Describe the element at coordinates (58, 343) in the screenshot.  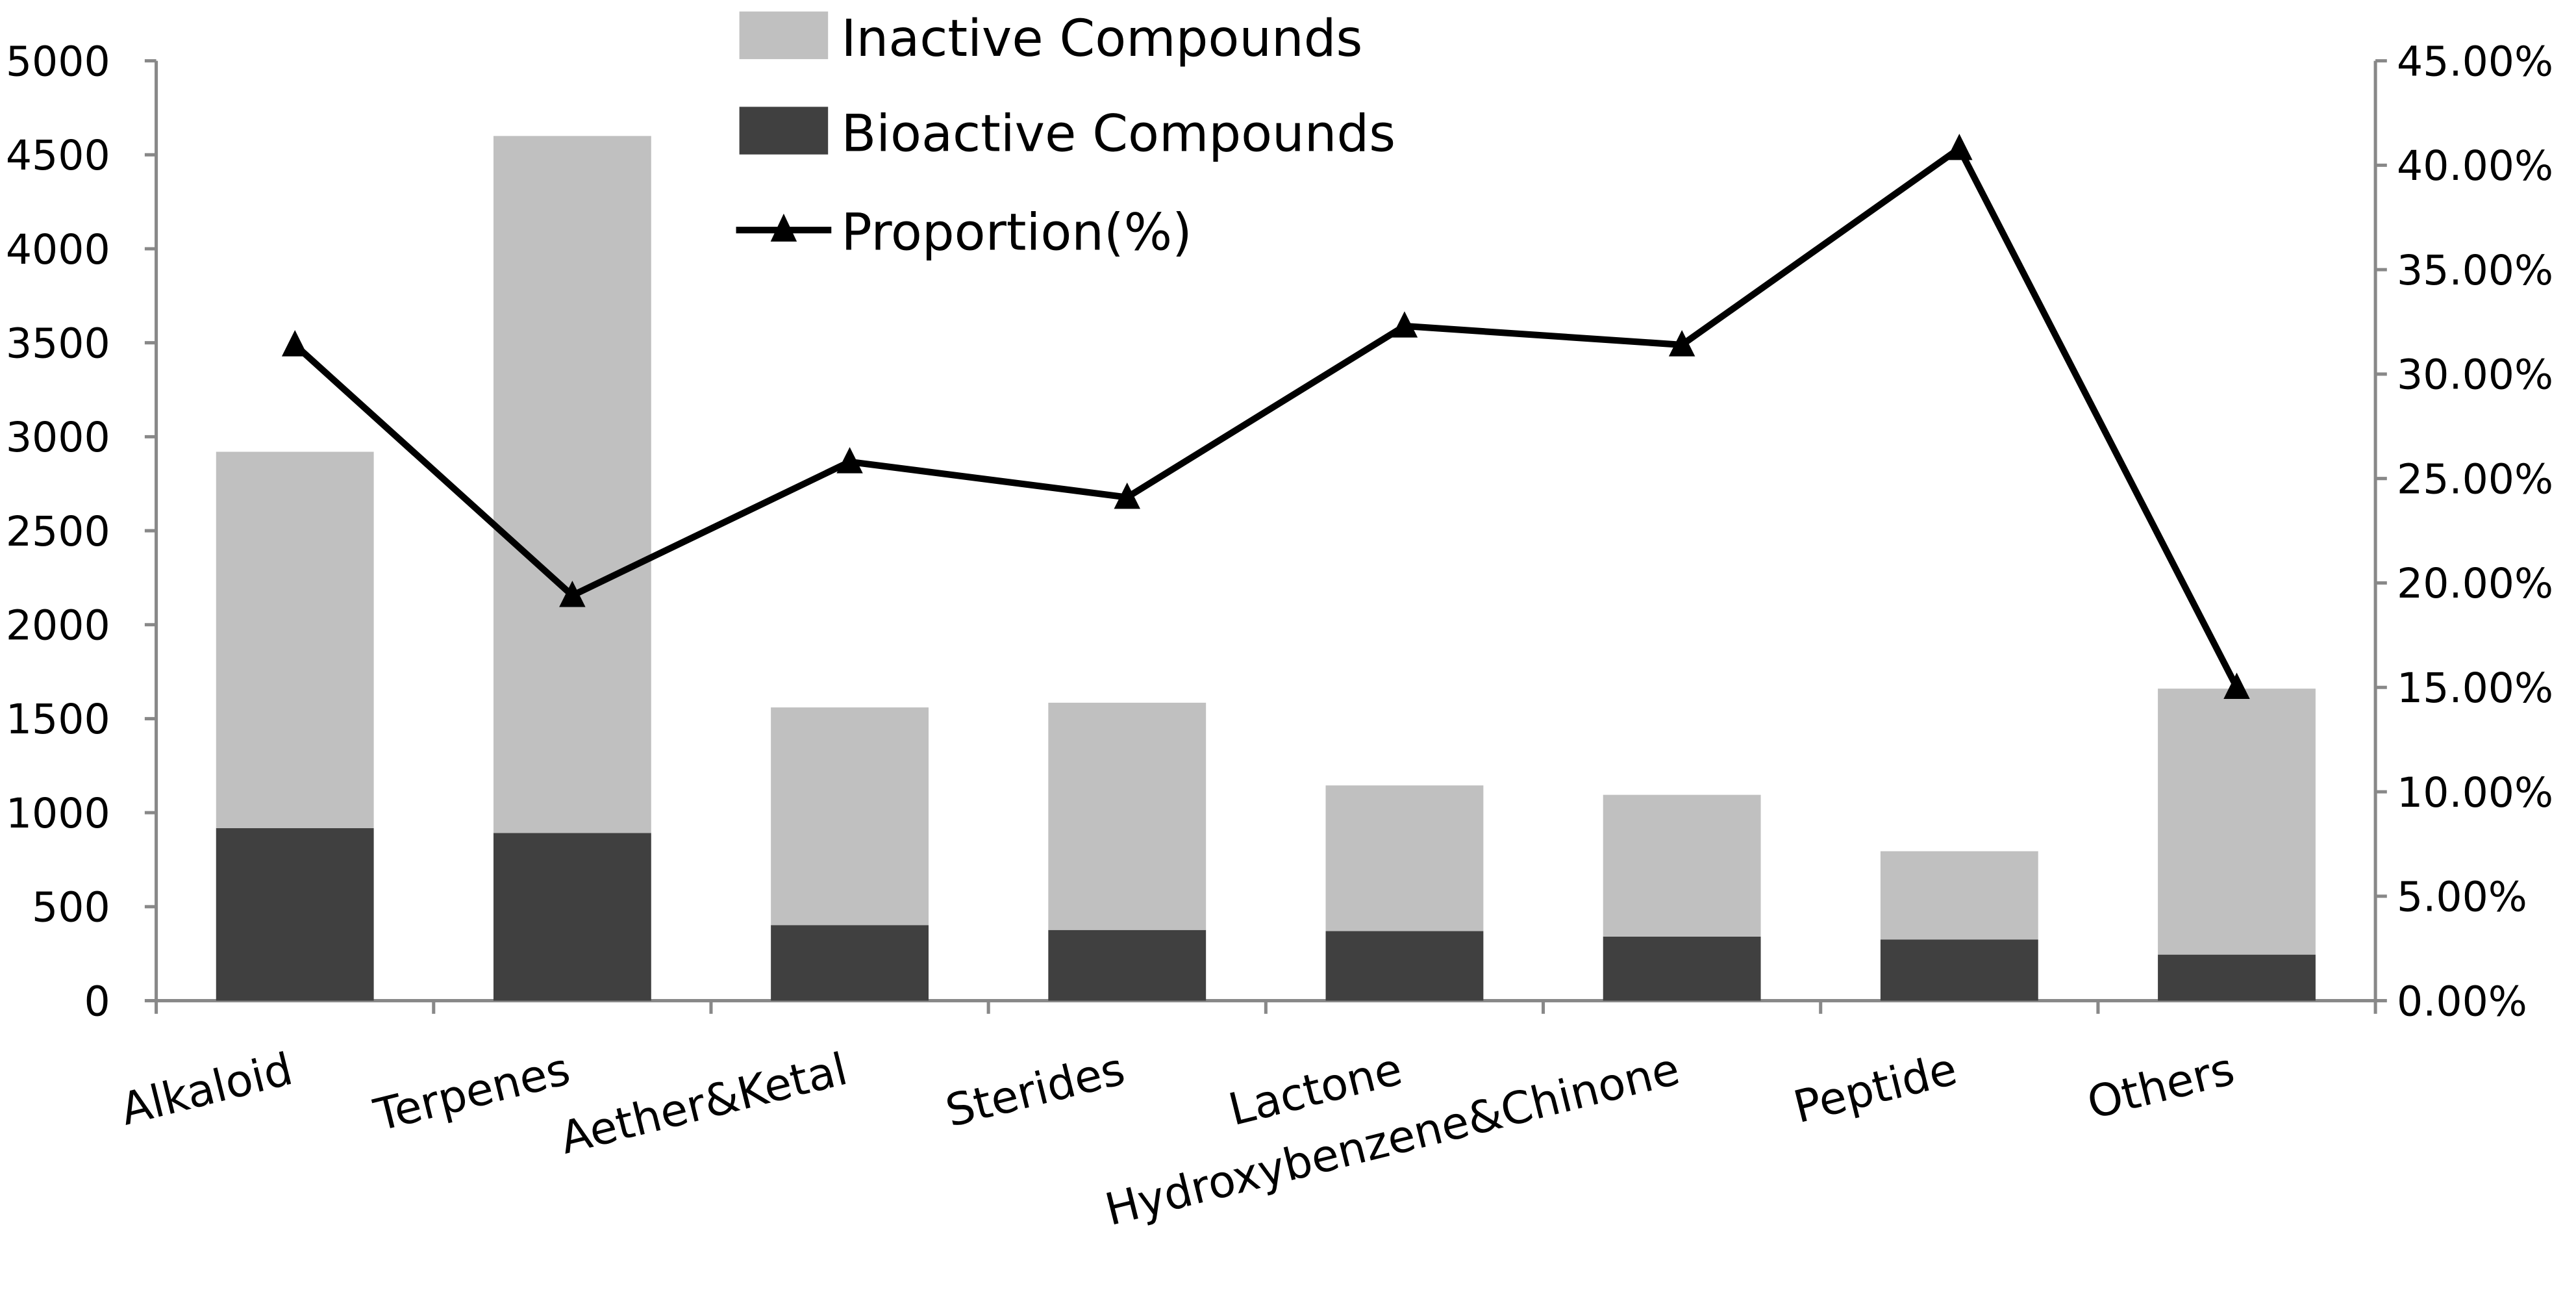
I see `left-tick-label: 3500` at that location.